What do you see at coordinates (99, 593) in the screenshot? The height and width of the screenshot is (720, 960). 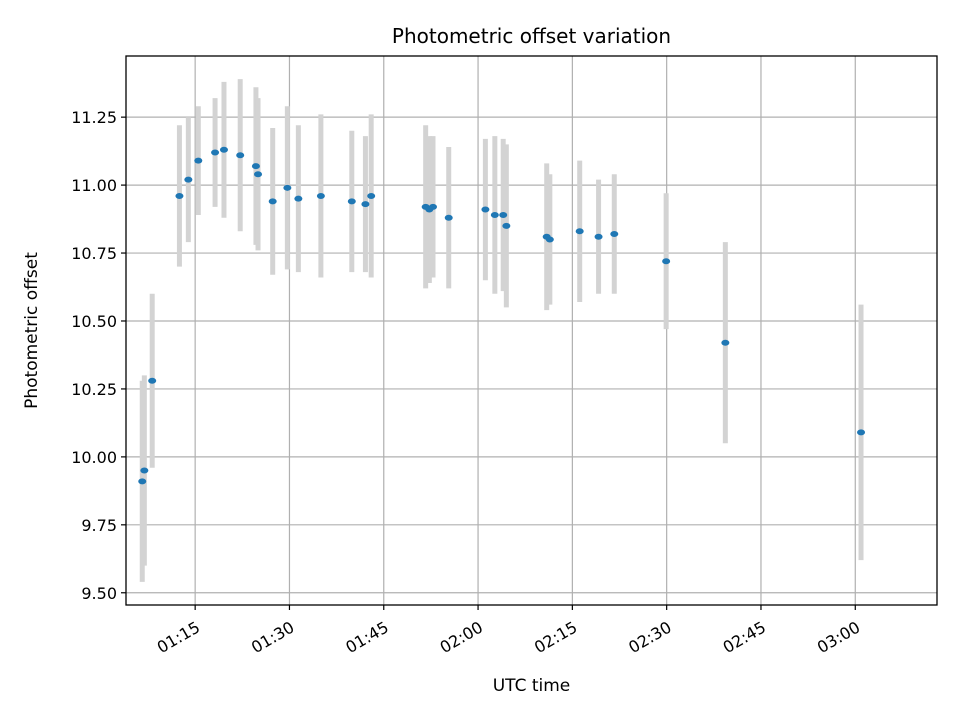 I see `y-tick-label: 9.50` at bounding box center [99, 593].